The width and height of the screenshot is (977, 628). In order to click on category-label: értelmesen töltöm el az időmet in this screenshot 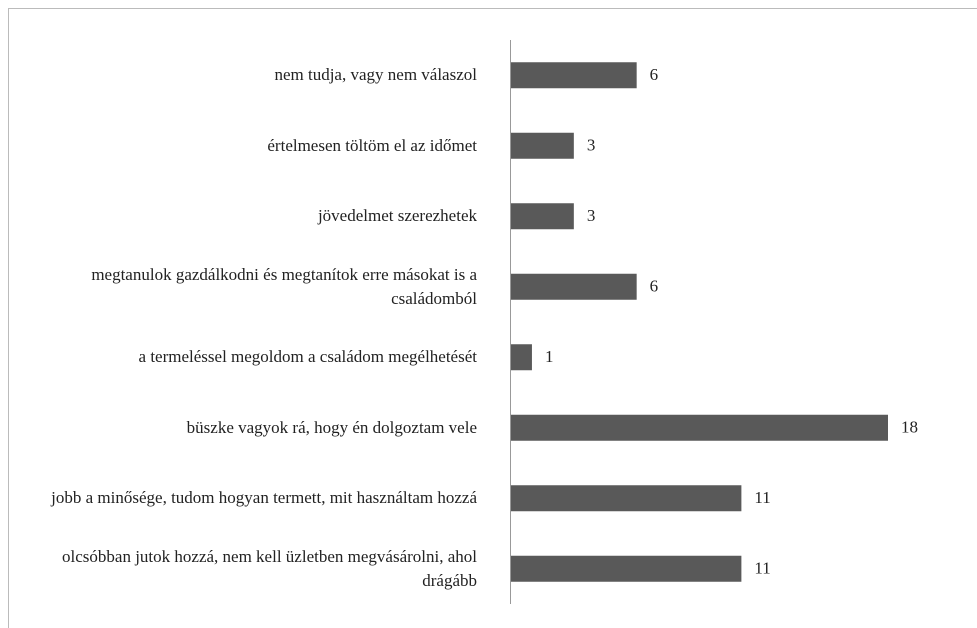, I will do `click(372, 145)`.